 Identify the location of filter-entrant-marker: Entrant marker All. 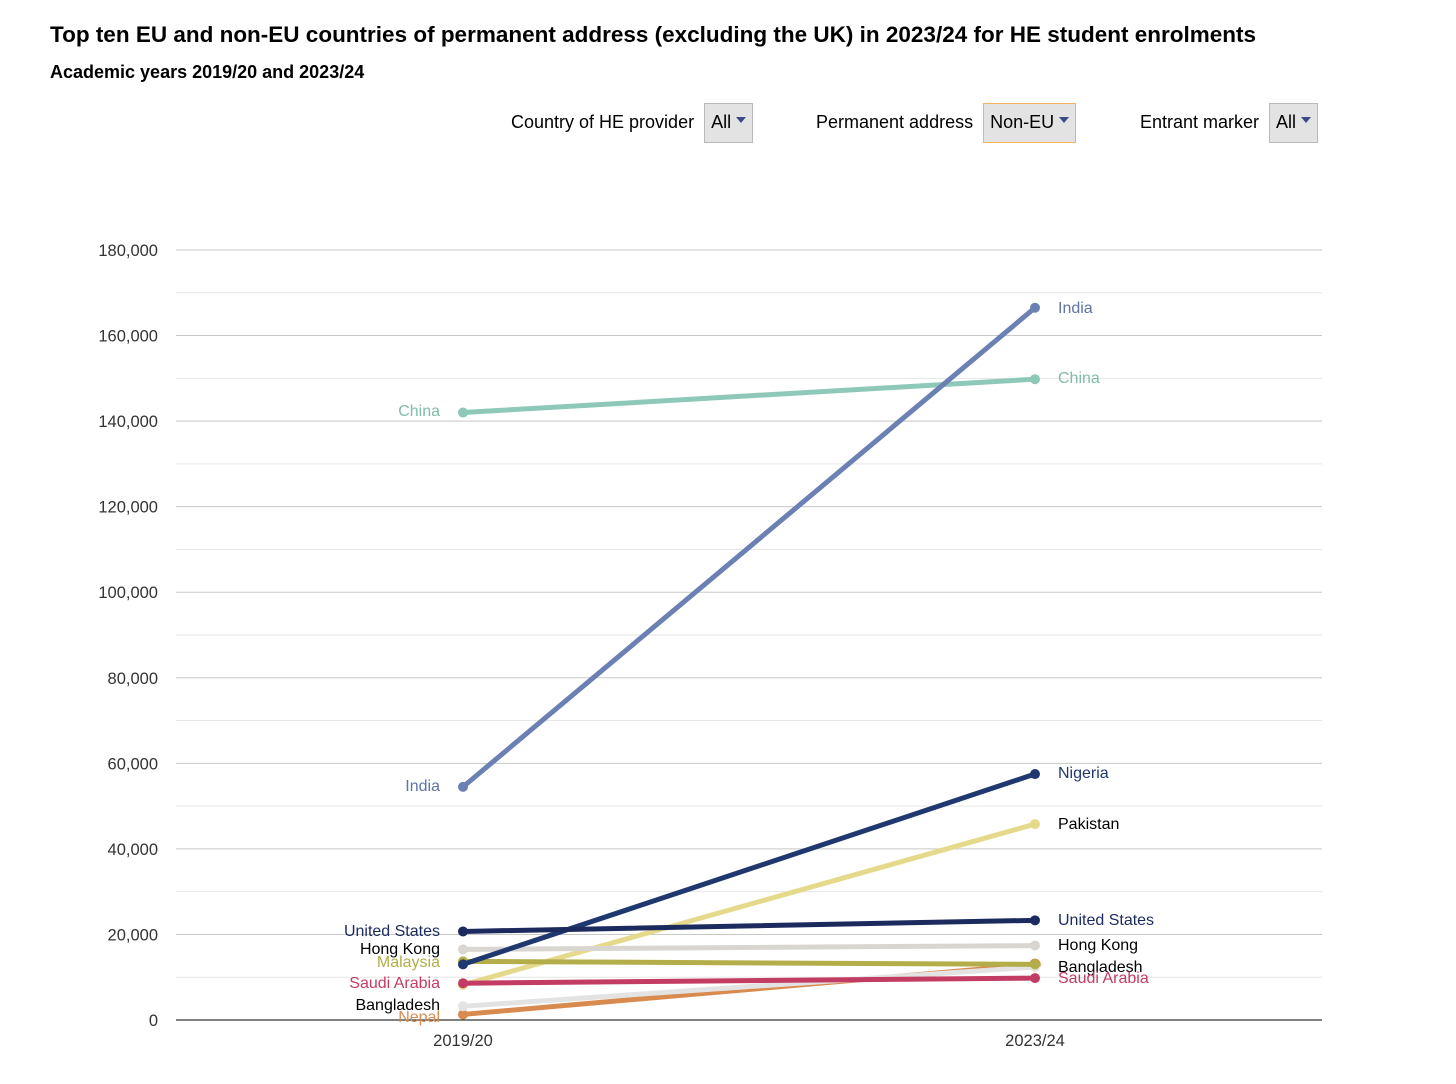
(1229, 122).